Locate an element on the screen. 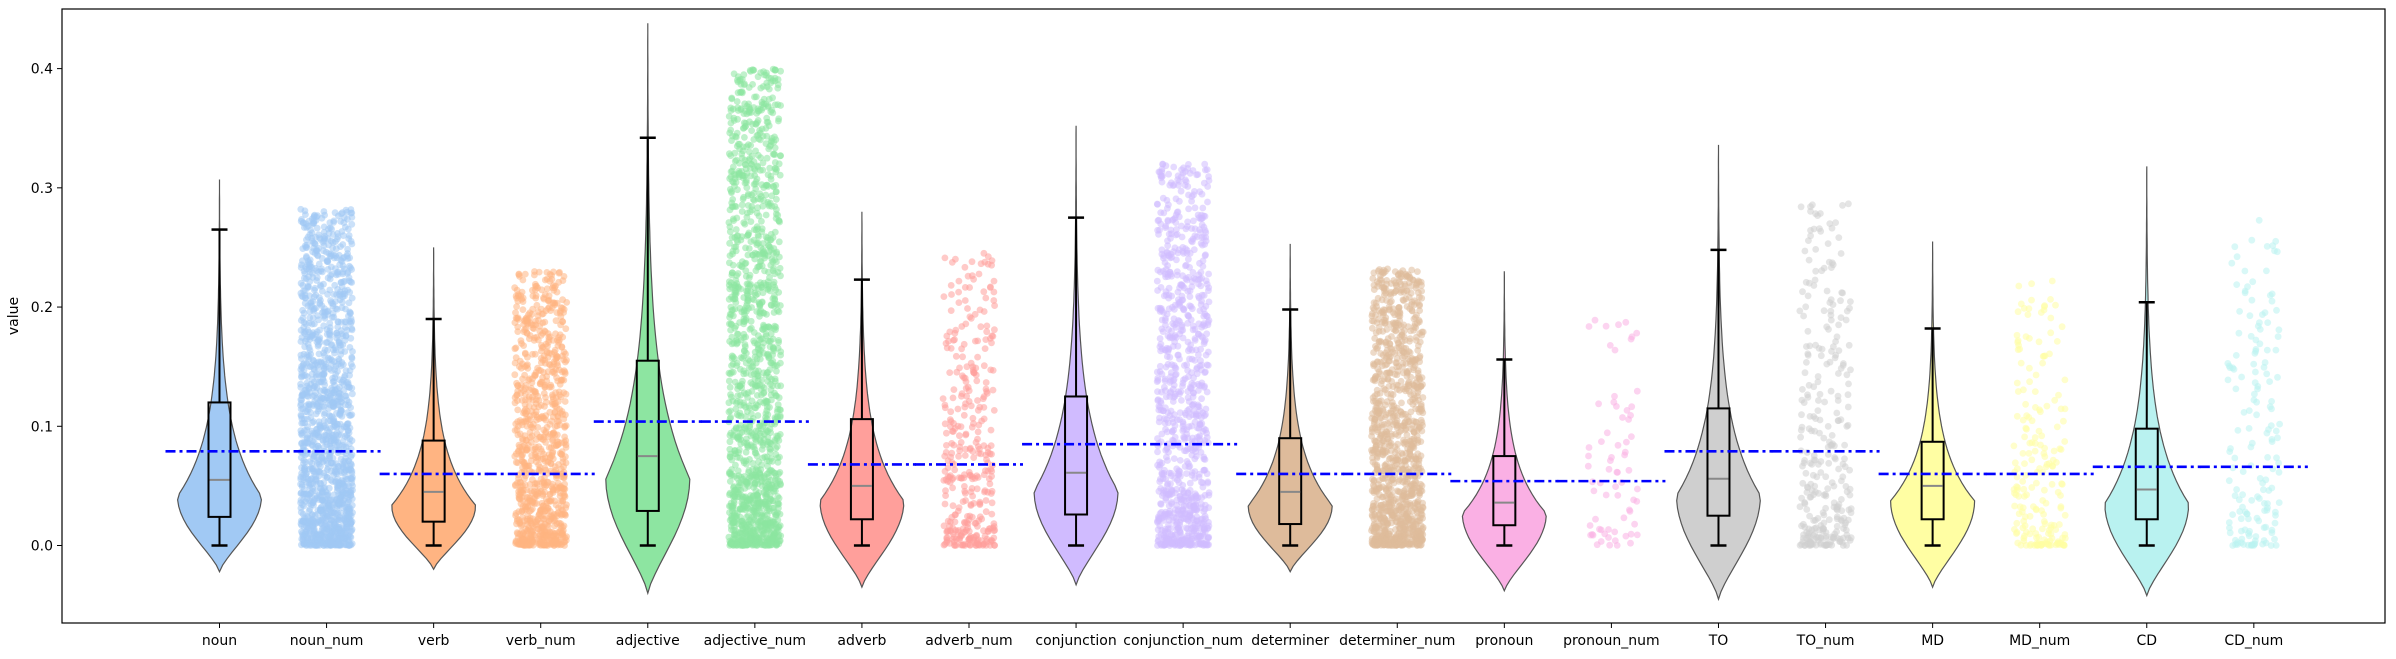  group-noun is located at coordinates (219, 376).